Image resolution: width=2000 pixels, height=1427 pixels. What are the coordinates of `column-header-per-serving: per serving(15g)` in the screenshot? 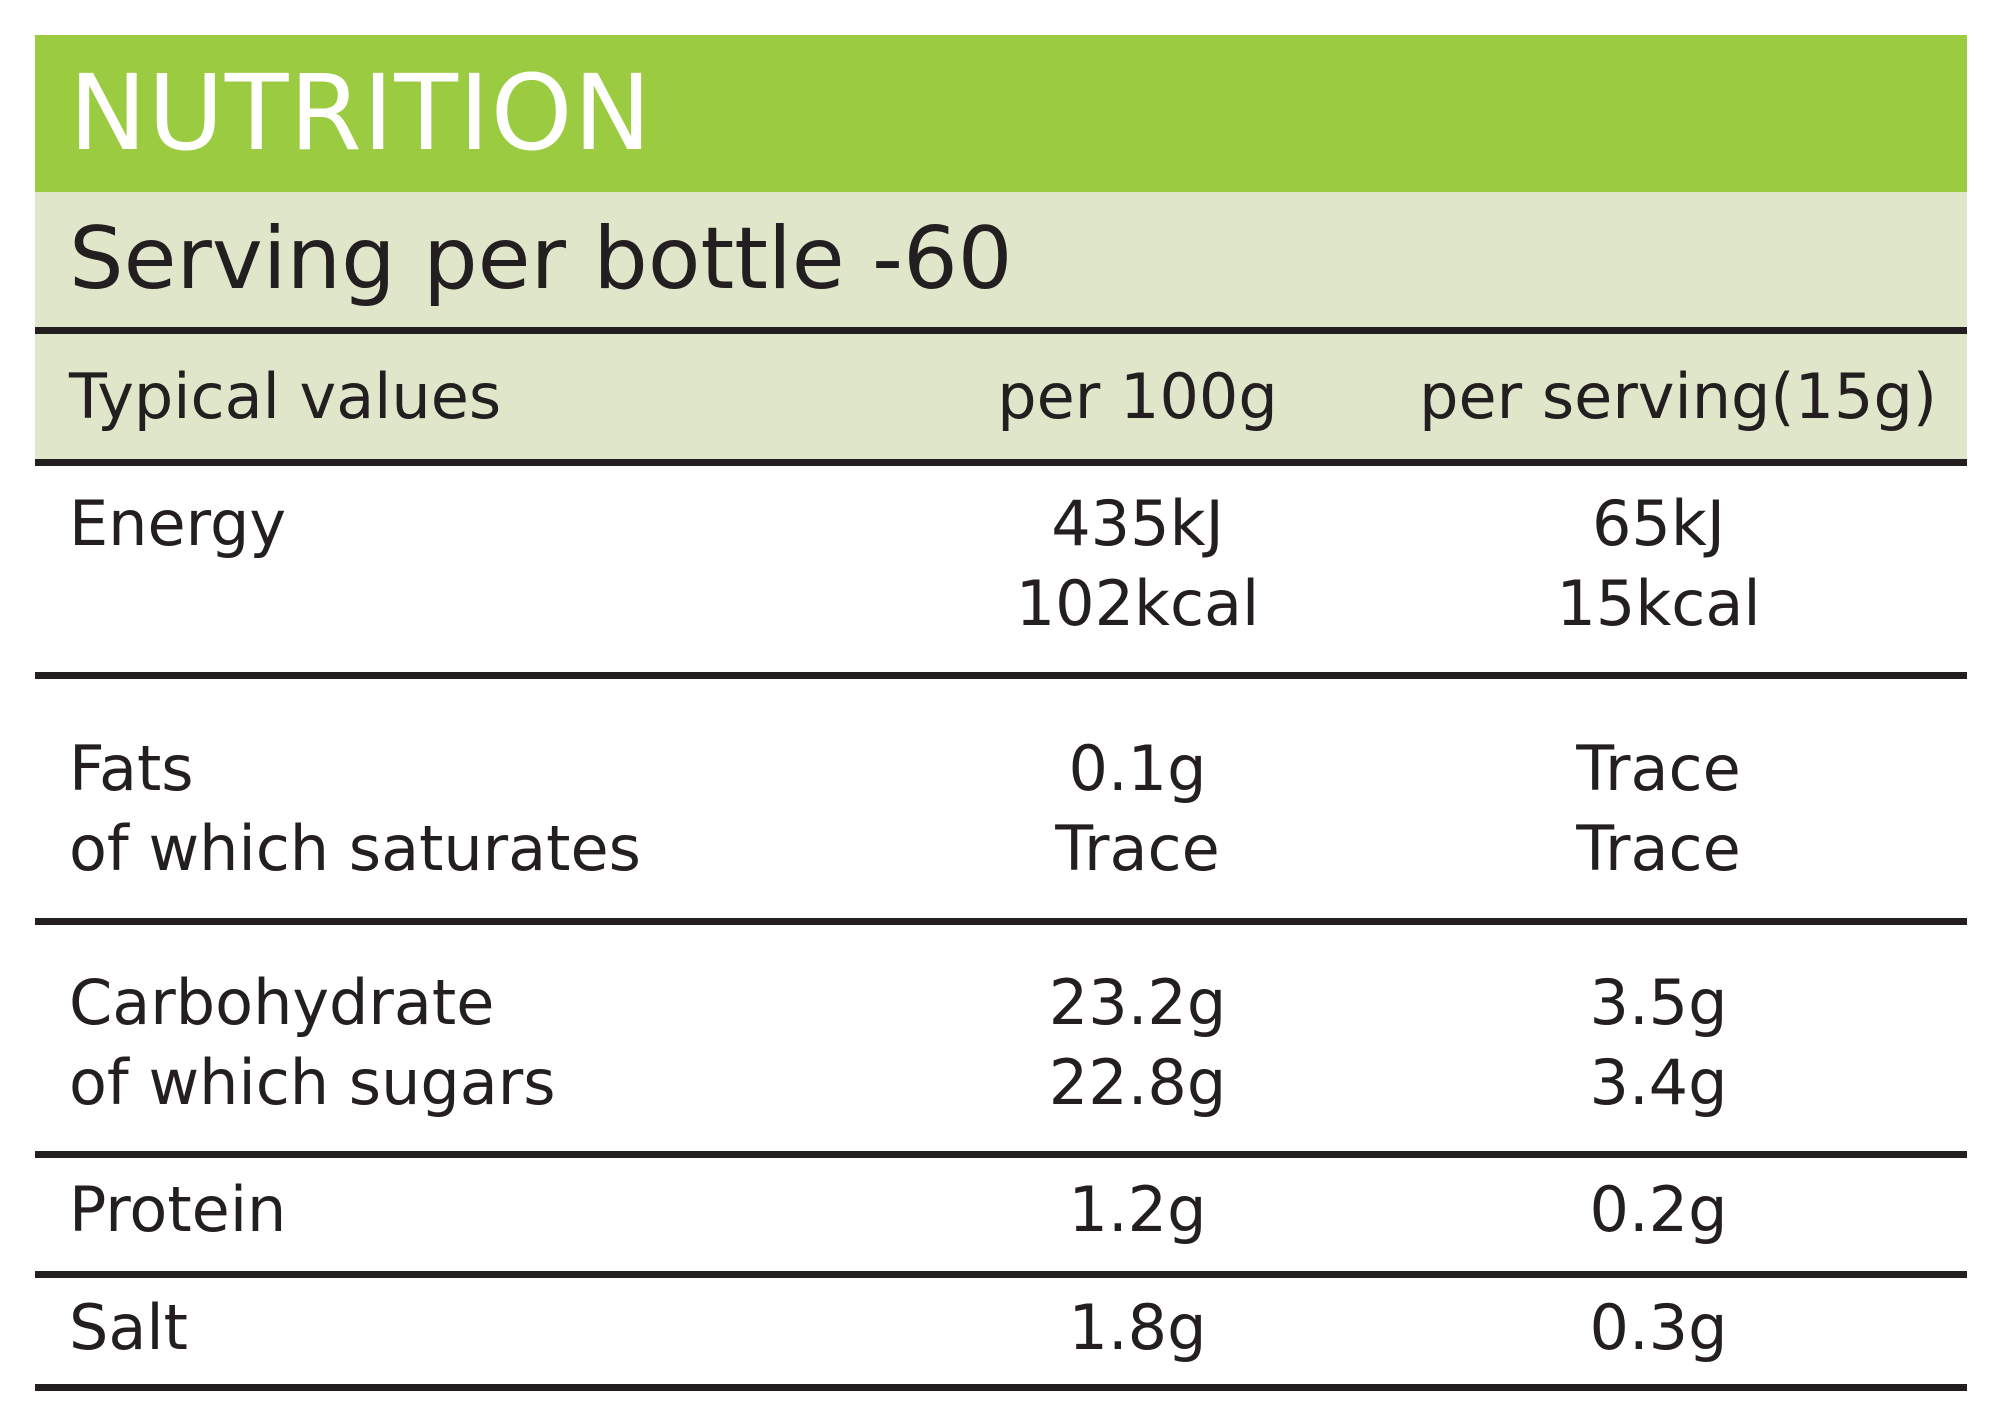 It's located at (1678, 396).